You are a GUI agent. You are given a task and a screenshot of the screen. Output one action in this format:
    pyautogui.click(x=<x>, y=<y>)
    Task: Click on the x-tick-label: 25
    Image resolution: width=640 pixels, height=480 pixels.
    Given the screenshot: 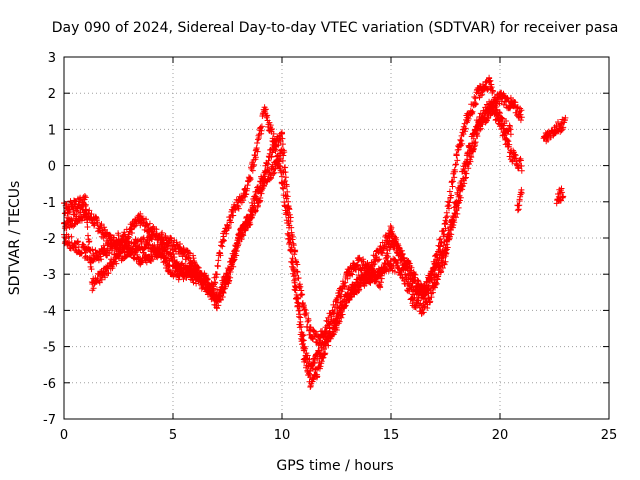 What is the action you would take?
    pyautogui.click(x=609, y=435)
    